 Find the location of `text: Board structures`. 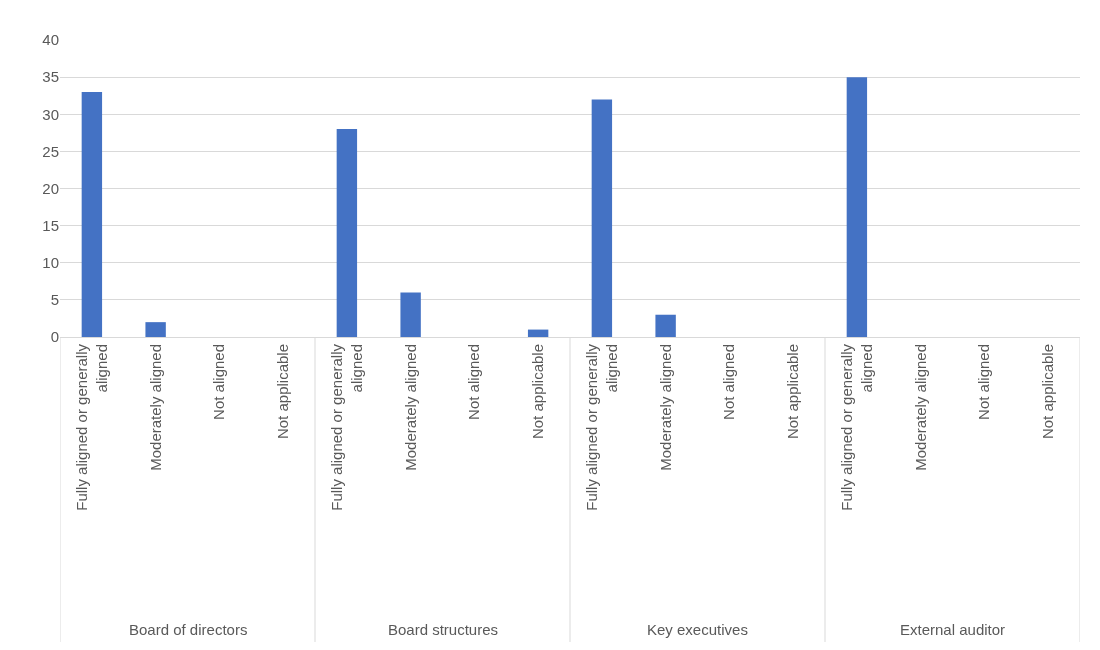

text: Board structures is located at coordinates (443, 629).